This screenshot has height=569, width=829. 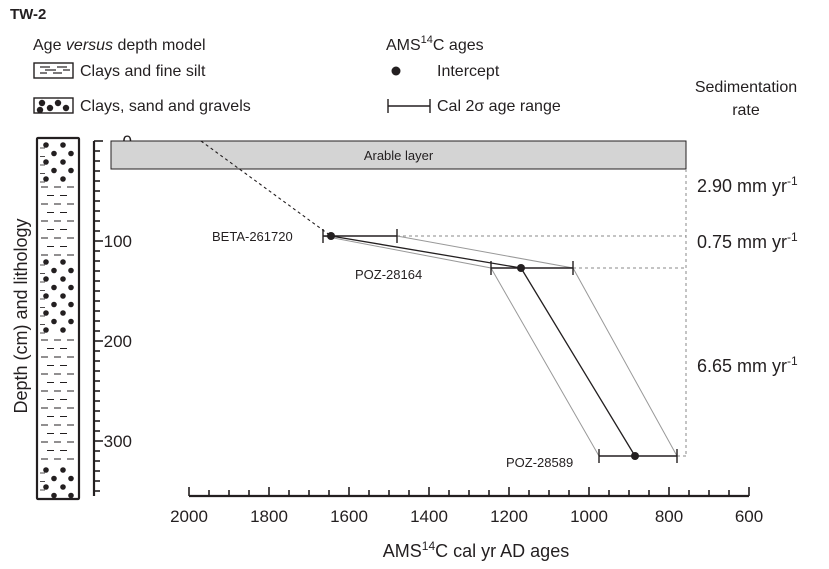 I want to click on arable-layer: Arable layer, so click(x=398, y=155).